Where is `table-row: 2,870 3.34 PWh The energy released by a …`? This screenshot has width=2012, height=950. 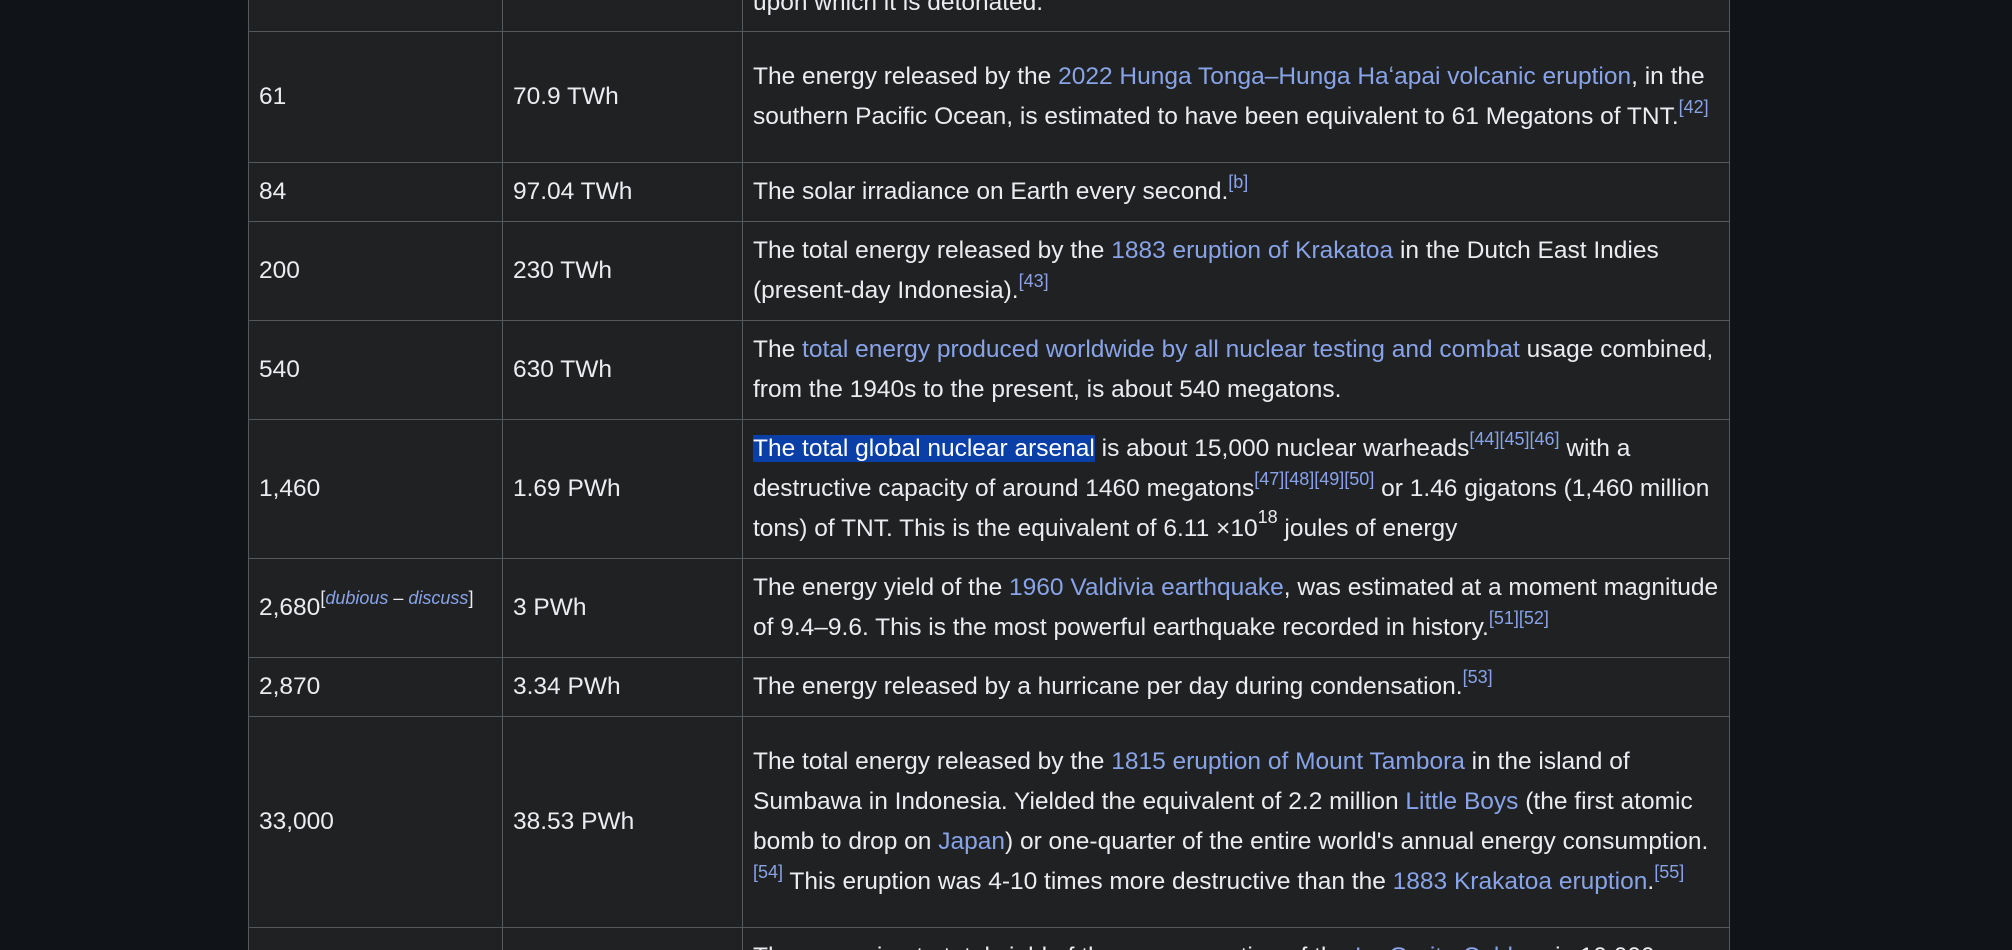
table-row: 2,870 3.34 PWh The energy released by a … is located at coordinates (989, 687).